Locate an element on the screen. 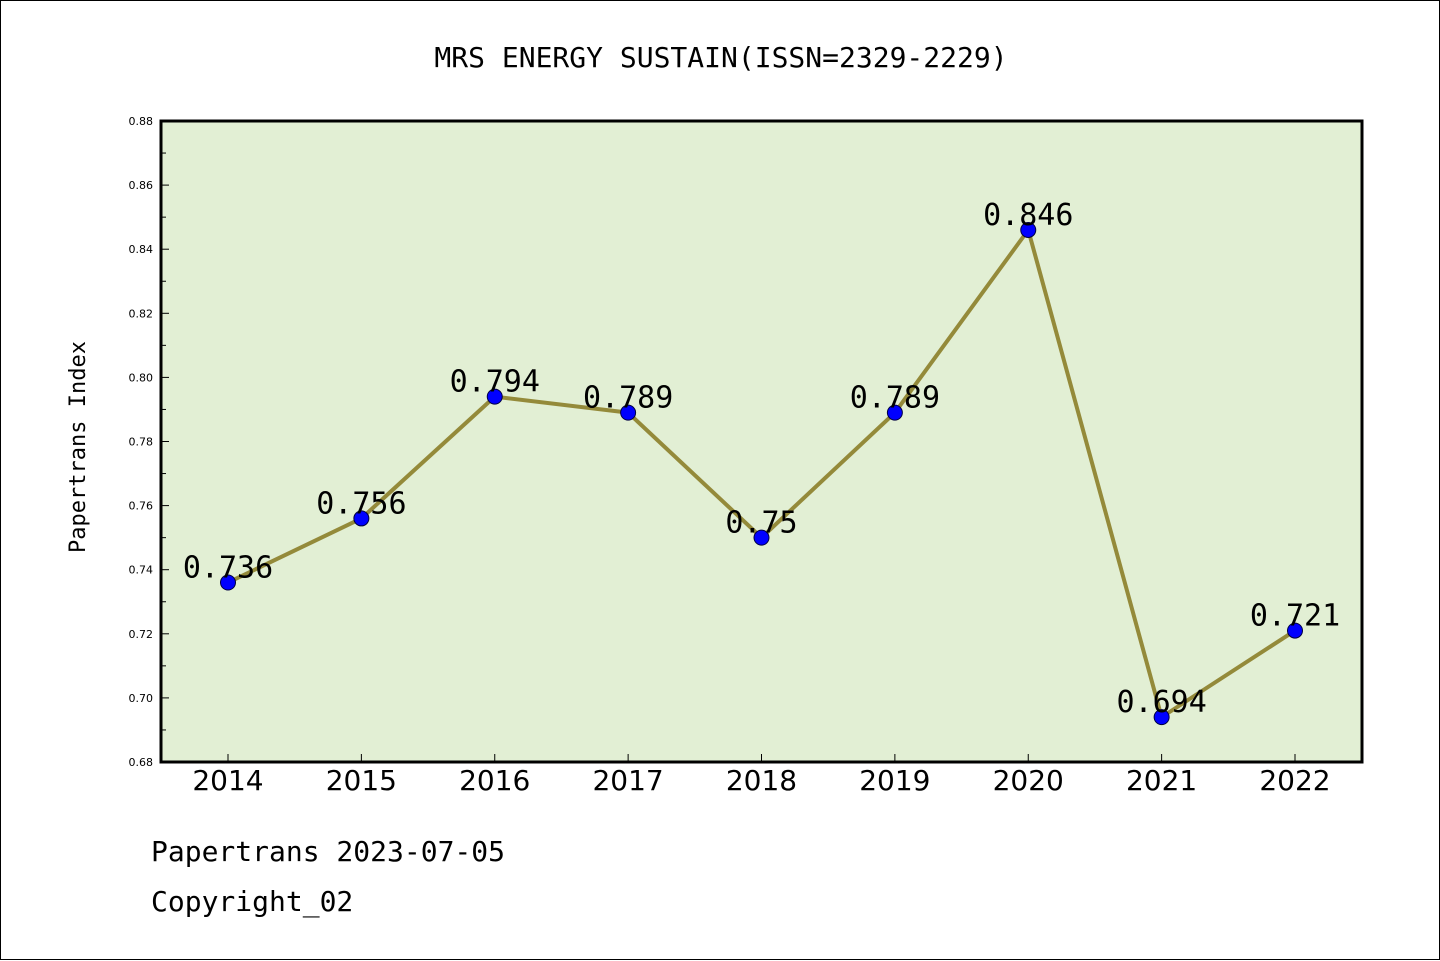 The image size is (1440, 961). y-tick-label: 0.88 is located at coordinates (141, 121).